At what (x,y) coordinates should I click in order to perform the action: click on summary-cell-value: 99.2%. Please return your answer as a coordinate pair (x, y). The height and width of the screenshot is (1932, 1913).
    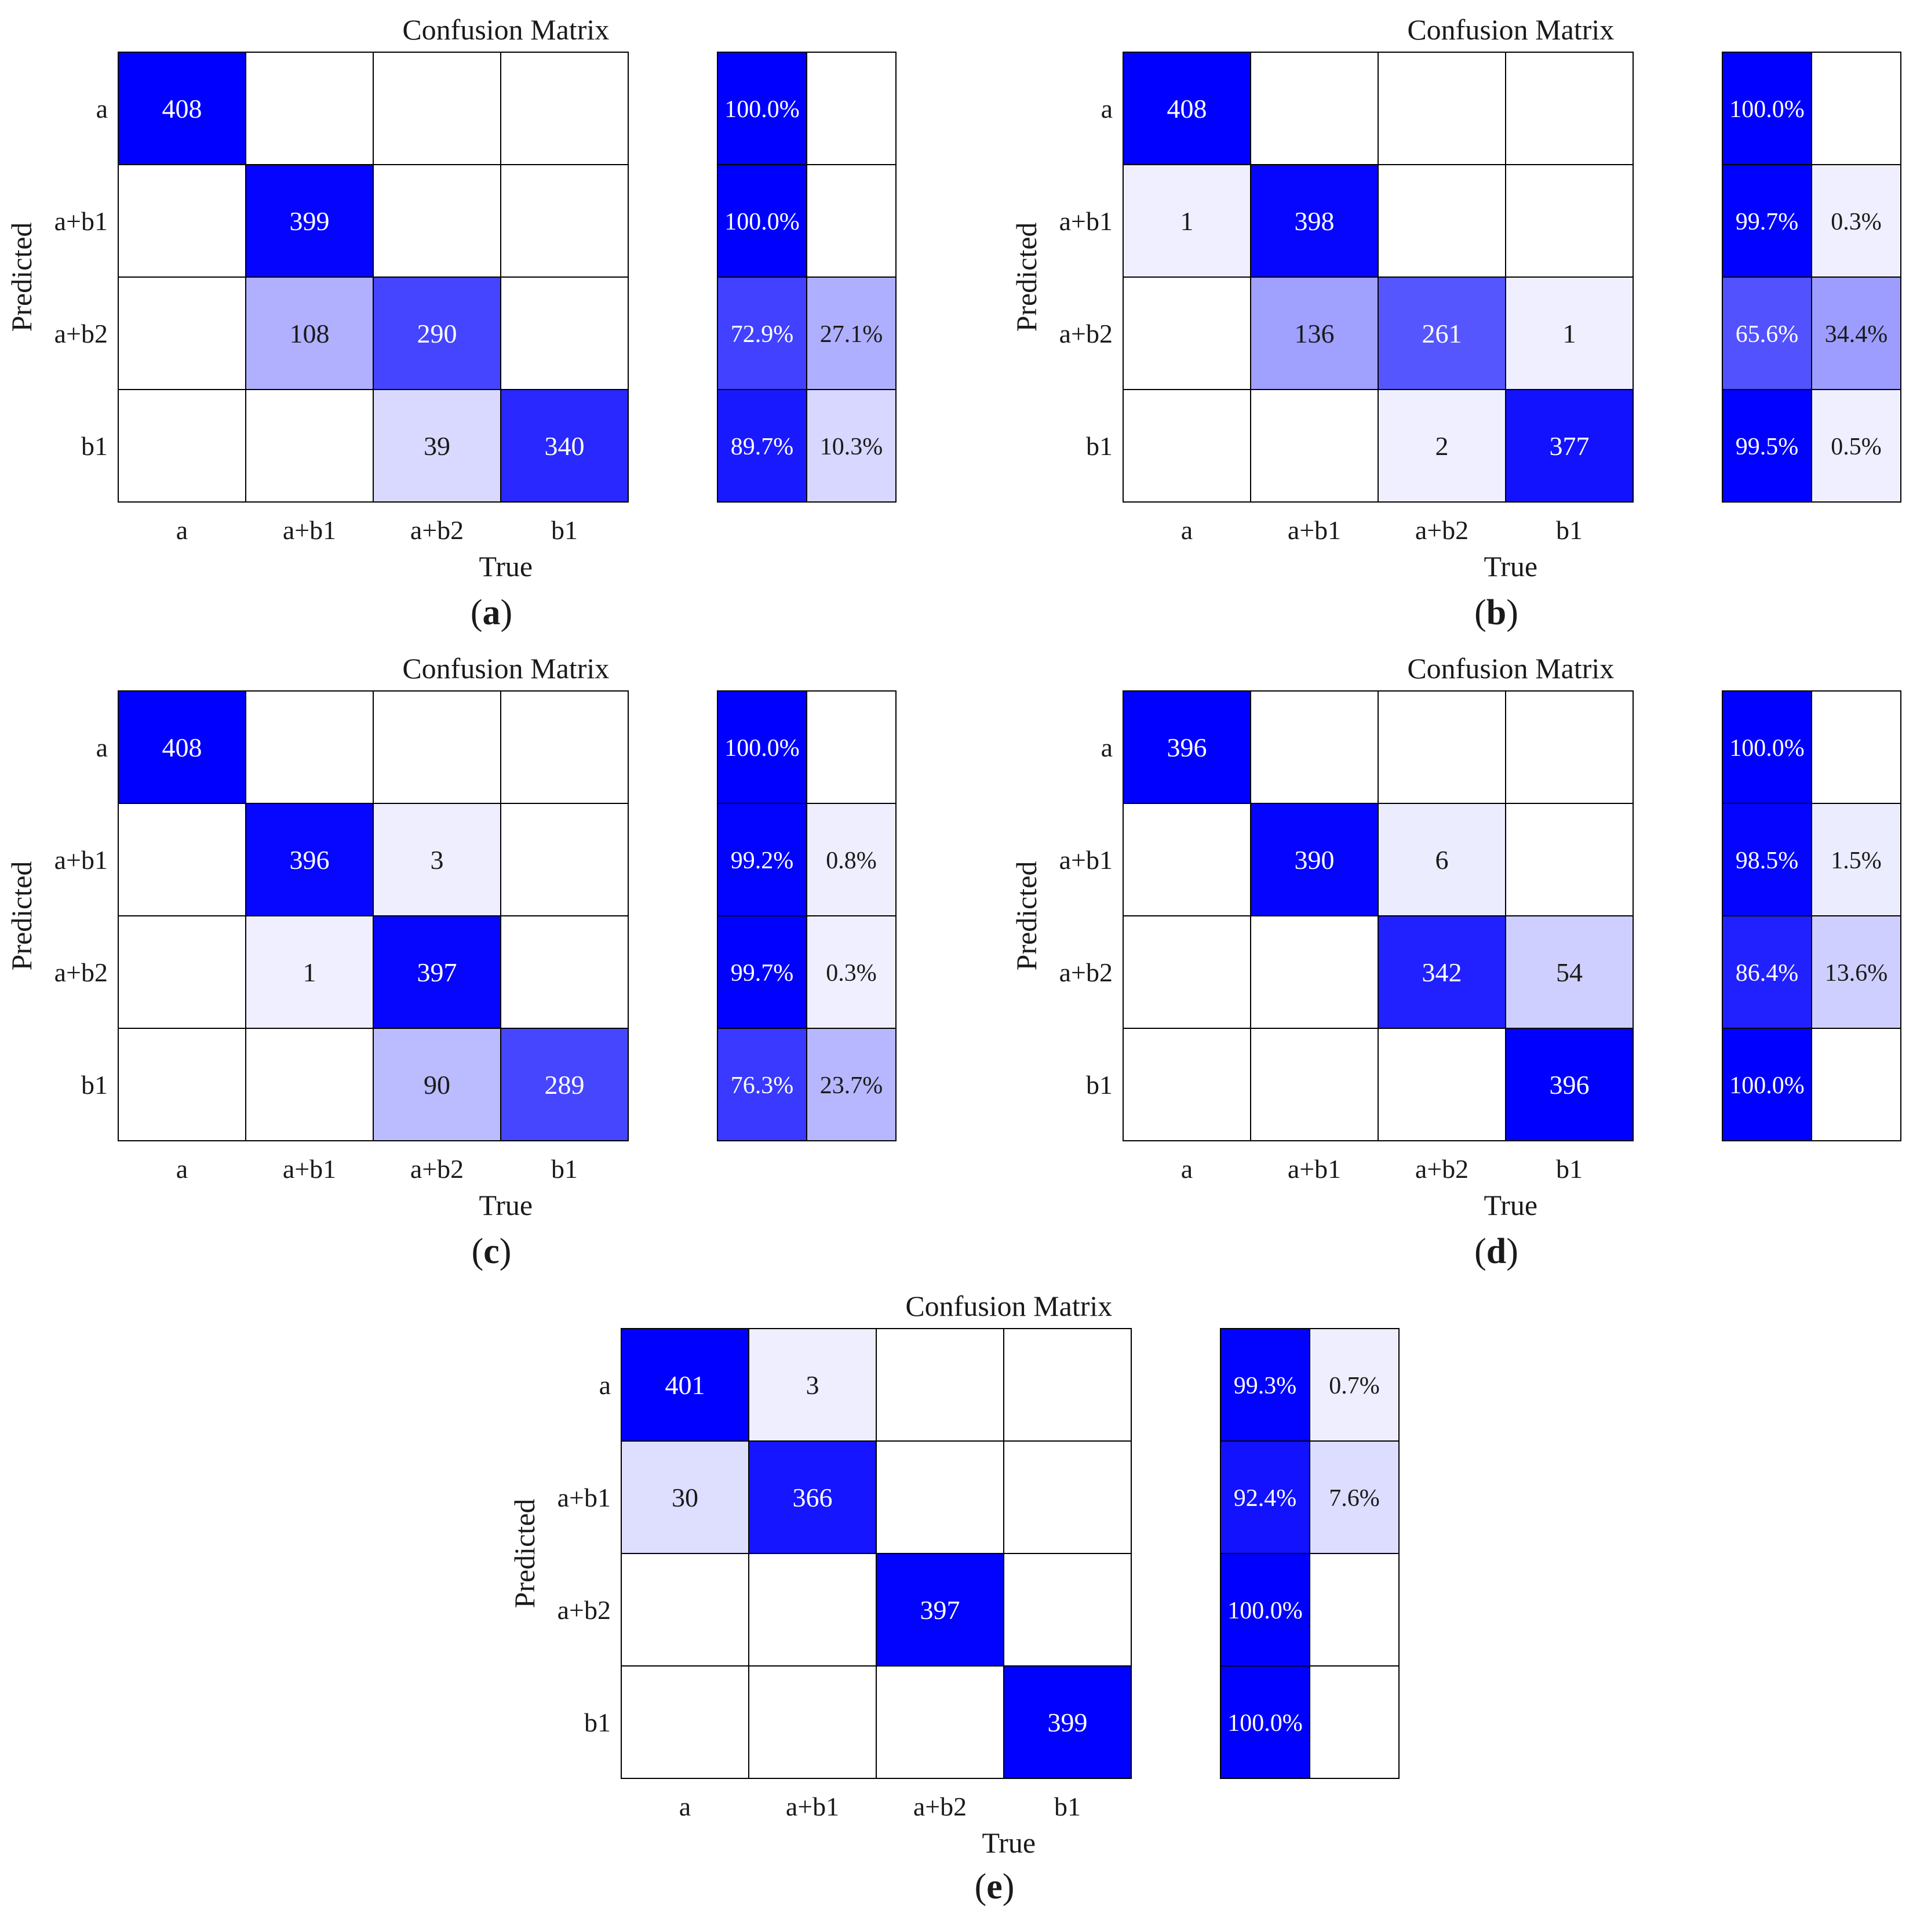
    Looking at the image, I should click on (762, 860).